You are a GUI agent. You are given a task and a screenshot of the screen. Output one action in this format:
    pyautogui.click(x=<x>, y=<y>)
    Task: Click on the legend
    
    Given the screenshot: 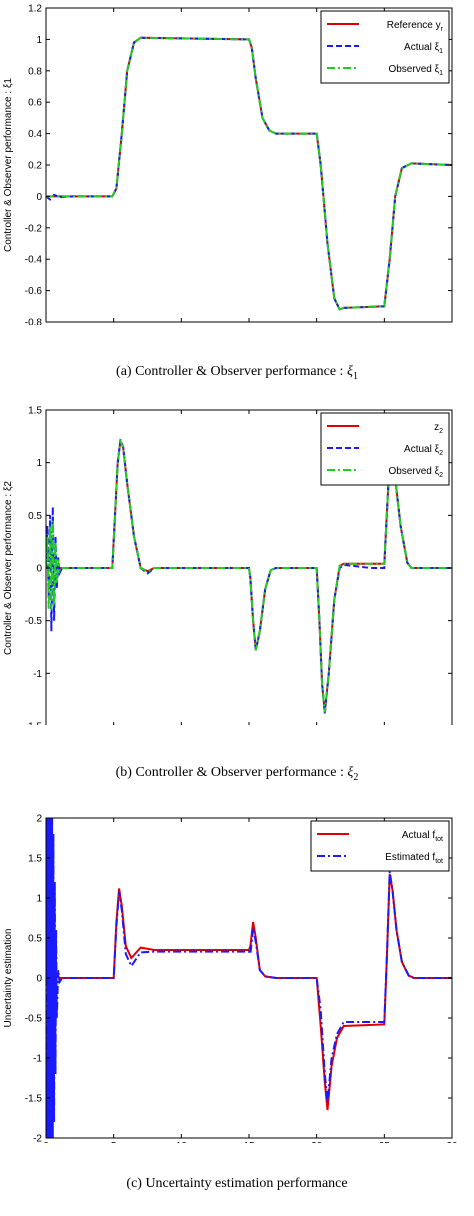 What is the action you would take?
    pyautogui.click(x=380, y=846)
    